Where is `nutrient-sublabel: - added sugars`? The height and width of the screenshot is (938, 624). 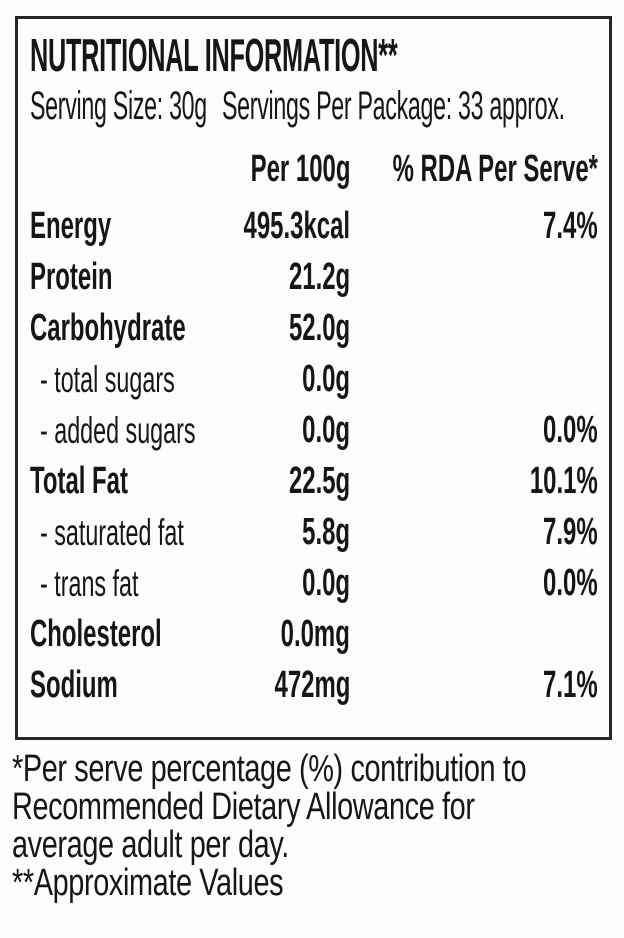
nutrient-sublabel: - added sugars is located at coordinates (118, 430).